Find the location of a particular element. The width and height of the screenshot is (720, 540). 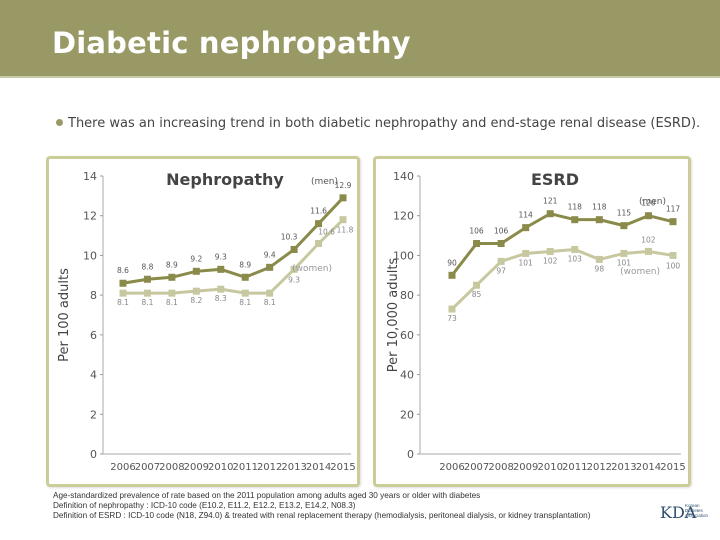

data-label-men: 121 is located at coordinates (550, 201).